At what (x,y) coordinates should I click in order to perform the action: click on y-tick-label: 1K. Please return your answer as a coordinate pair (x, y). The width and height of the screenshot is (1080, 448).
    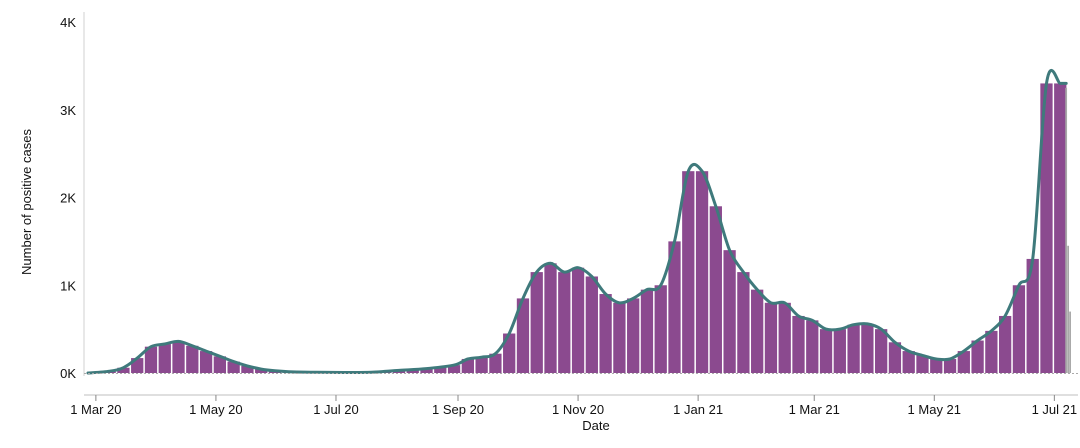
    Looking at the image, I should click on (68, 285).